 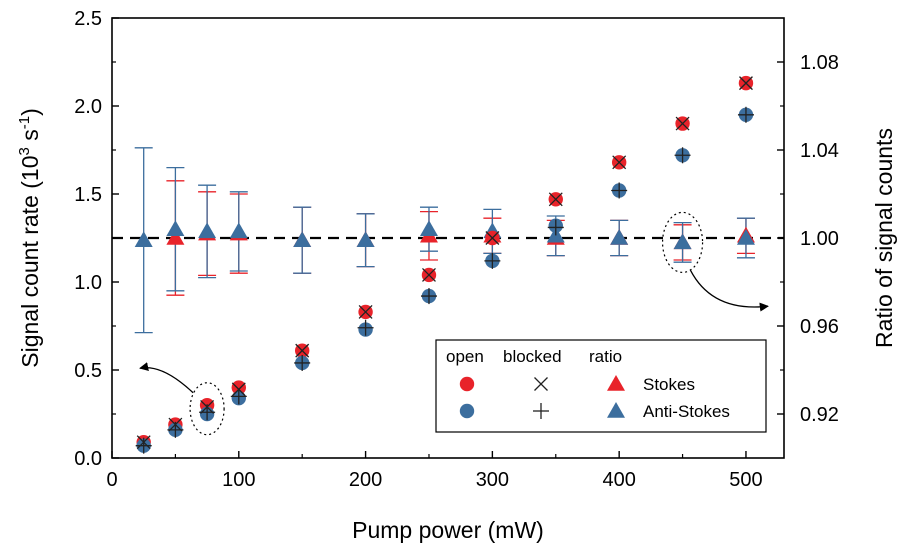 I want to click on x-tick-label: 500, so click(x=745, y=480).